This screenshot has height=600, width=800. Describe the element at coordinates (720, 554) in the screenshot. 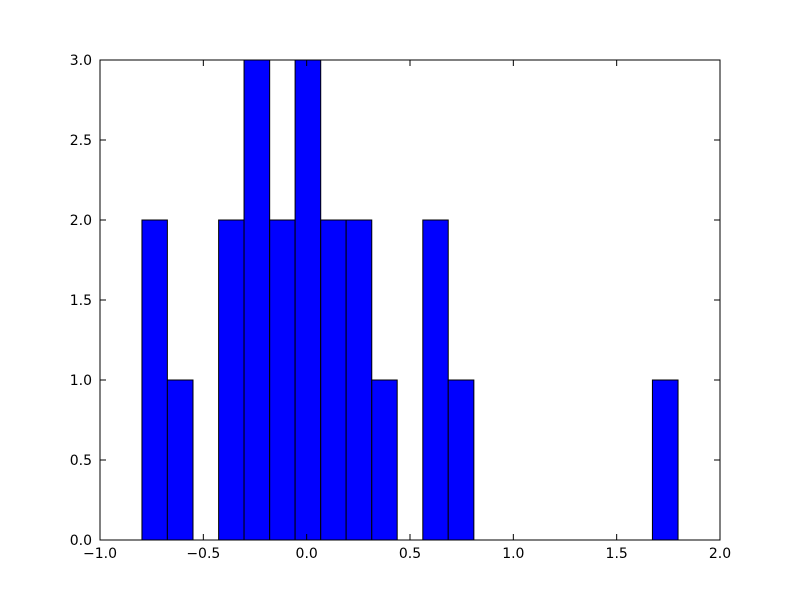

I see `x-tick-label: 2.0` at that location.